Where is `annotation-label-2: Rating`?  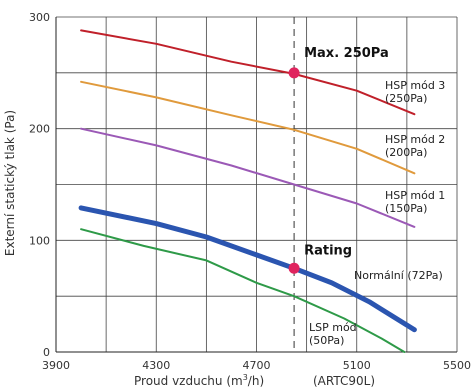 annotation-label-2: Rating is located at coordinates (328, 250).